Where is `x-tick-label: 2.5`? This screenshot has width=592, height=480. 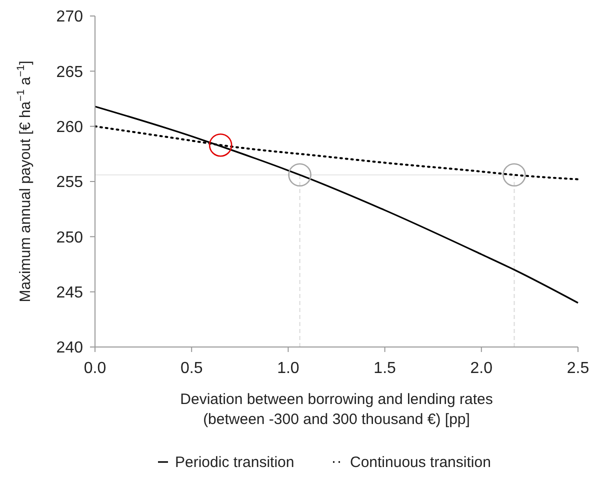 x-tick-label: 2.5 is located at coordinates (578, 368).